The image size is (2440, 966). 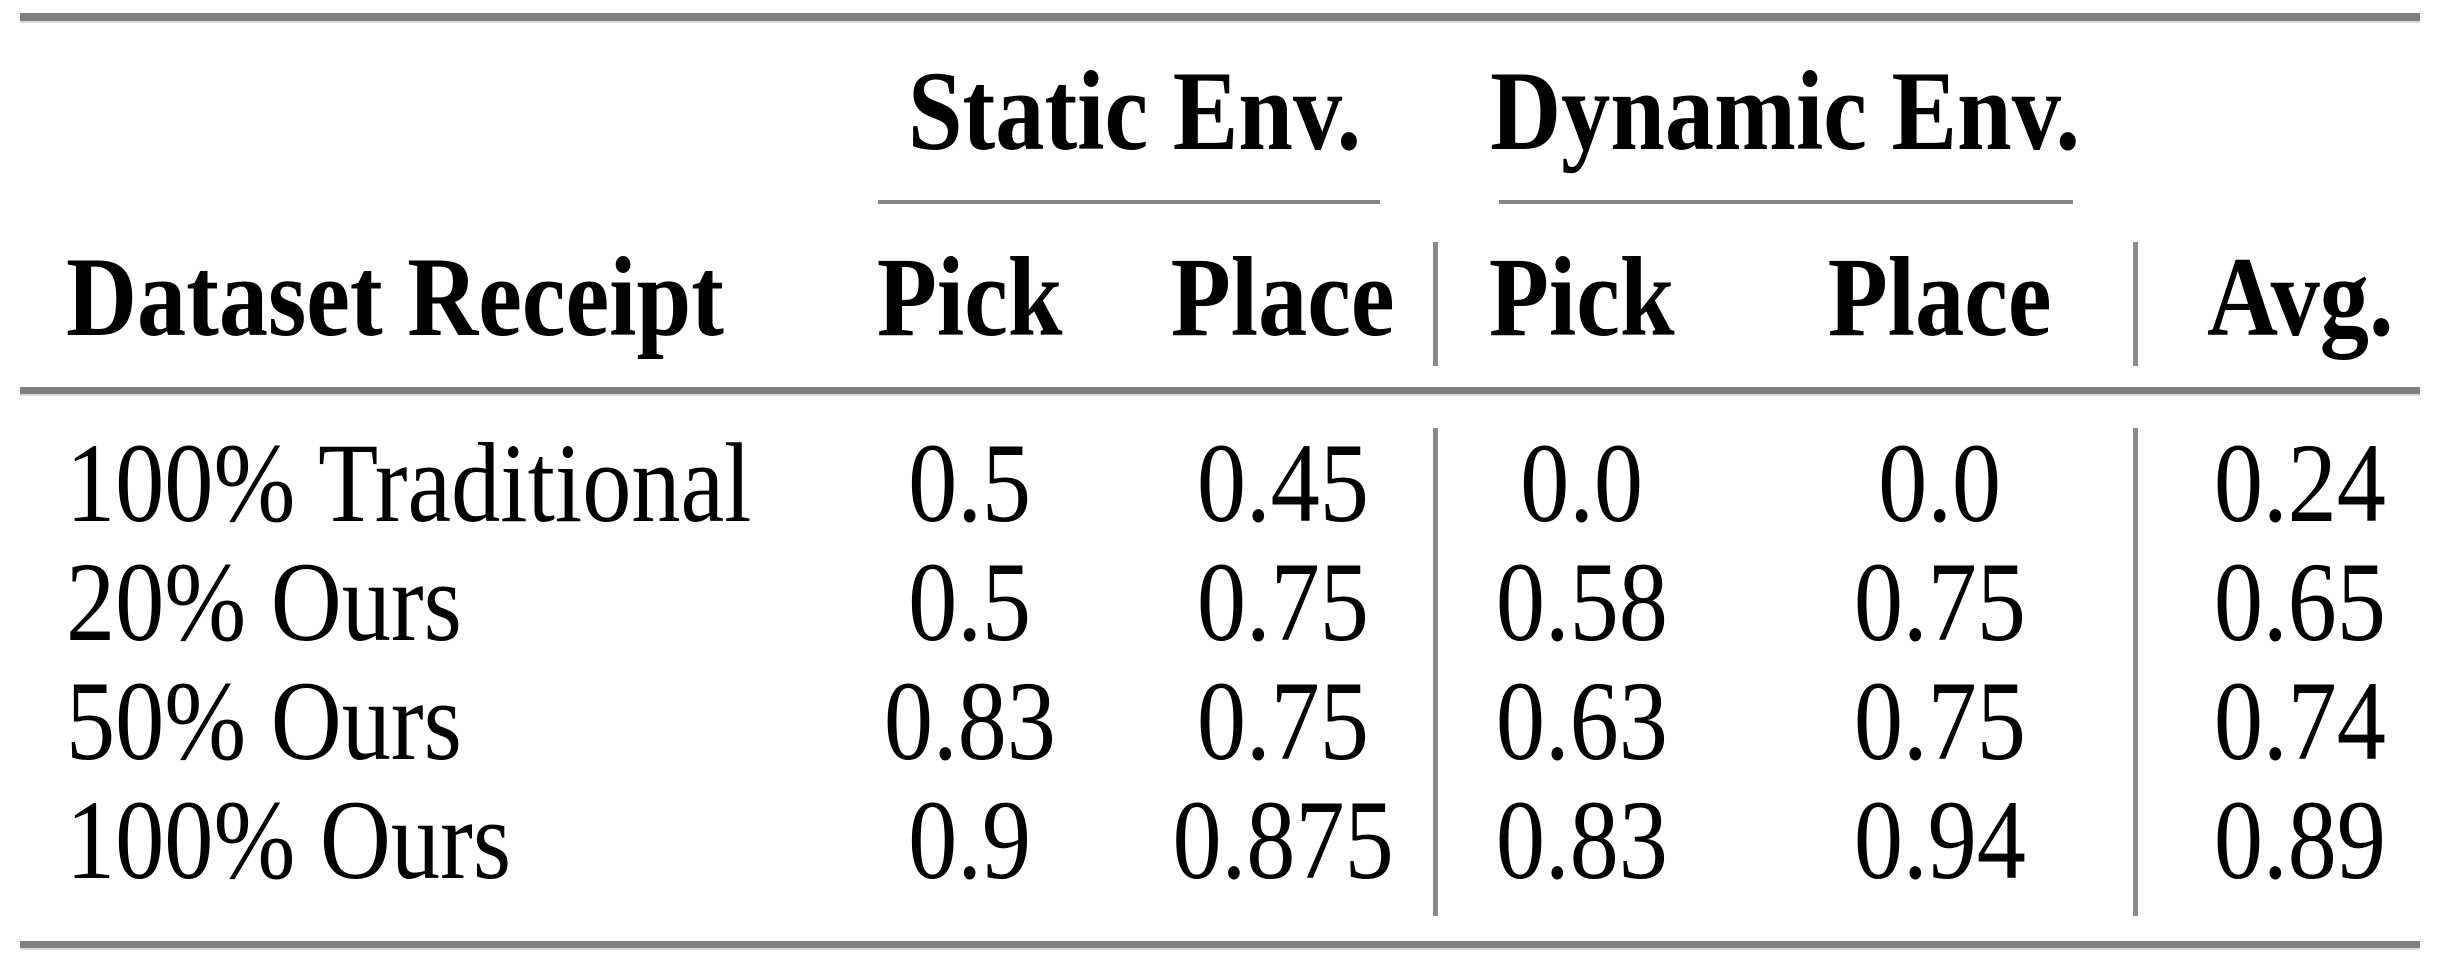 I want to click on table-cell-static-pick: 0.83, so click(x=970, y=721).